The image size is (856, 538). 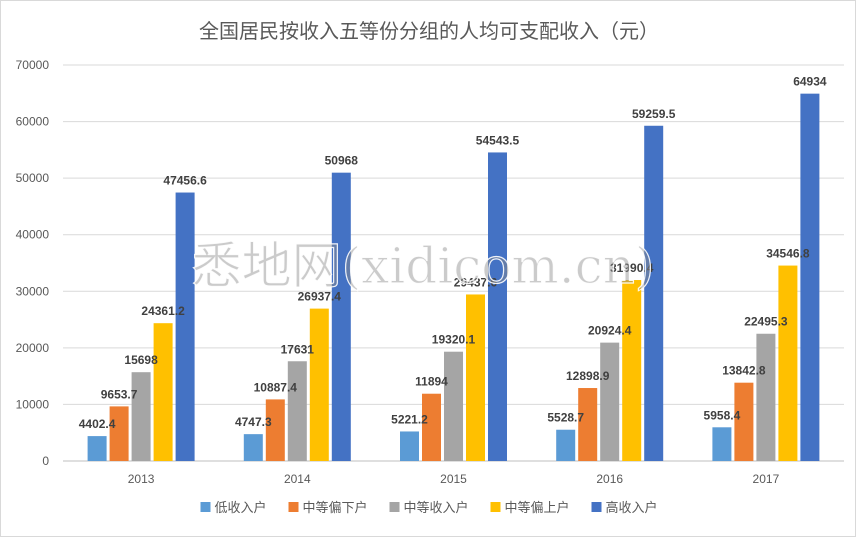 I want to click on data-label: 50968, so click(x=342, y=161).